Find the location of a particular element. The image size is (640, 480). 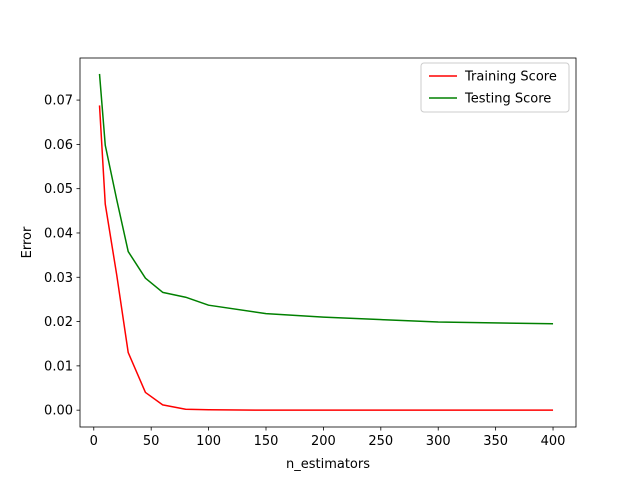

x-tick-label: 0 is located at coordinates (94, 441).